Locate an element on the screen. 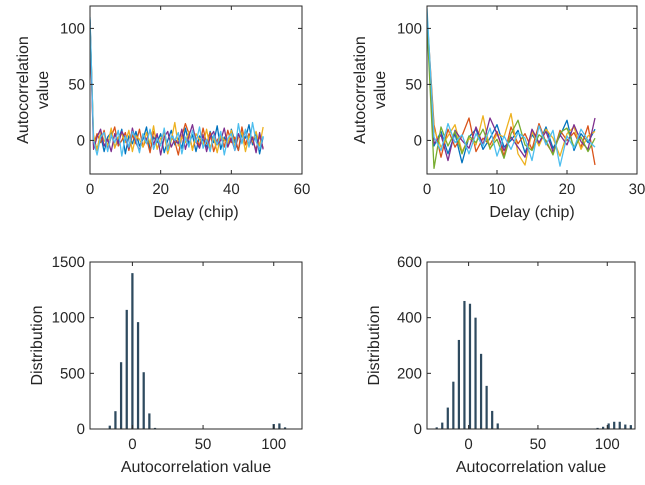 This screenshot has width=645, height=485. x-tick-label: 30 is located at coordinates (636, 189).